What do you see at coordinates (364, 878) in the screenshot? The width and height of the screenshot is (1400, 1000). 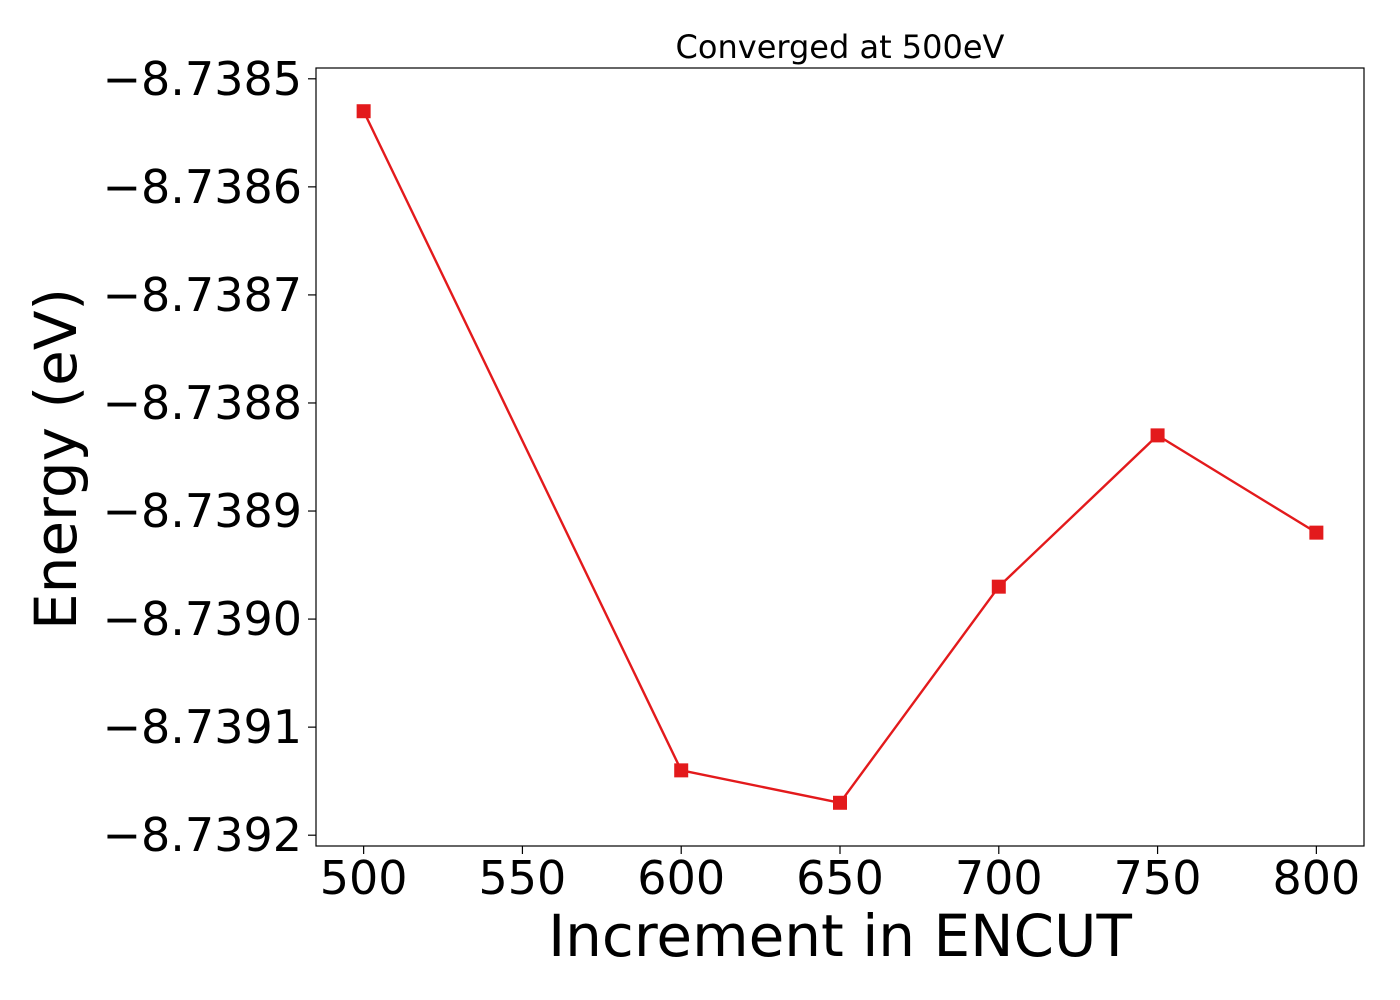 I see `x-tick-label: 500` at bounding box center [364, 878].